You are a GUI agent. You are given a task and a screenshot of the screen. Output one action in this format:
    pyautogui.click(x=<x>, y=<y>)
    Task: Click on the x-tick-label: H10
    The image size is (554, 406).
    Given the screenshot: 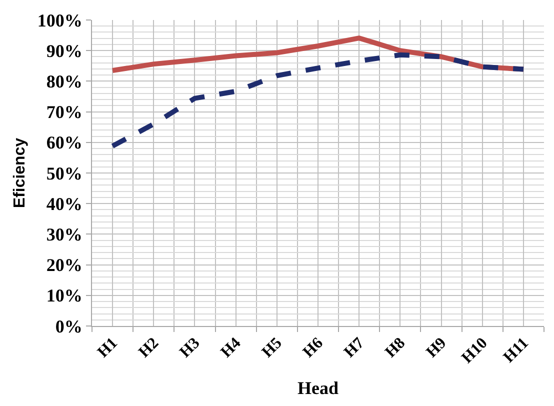 What is the action you would take?
    pyautogui.click(x=474, y=350)
    